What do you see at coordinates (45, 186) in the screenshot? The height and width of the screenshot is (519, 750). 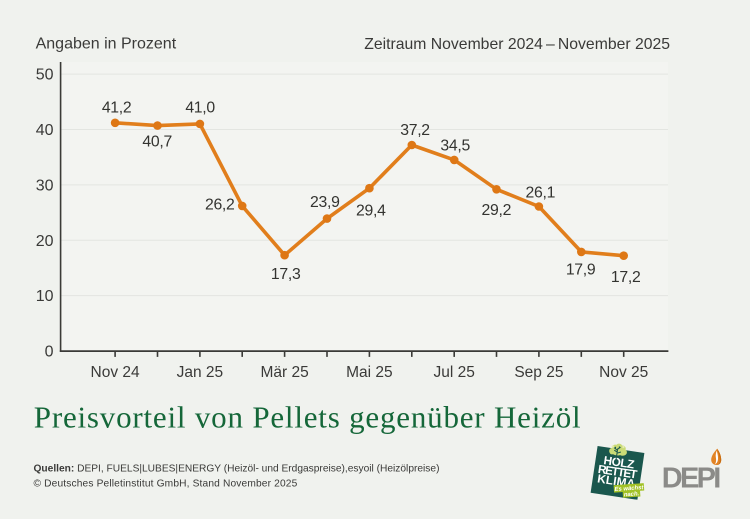 I see `svg-text: 30` at bounding box center [45, 186].